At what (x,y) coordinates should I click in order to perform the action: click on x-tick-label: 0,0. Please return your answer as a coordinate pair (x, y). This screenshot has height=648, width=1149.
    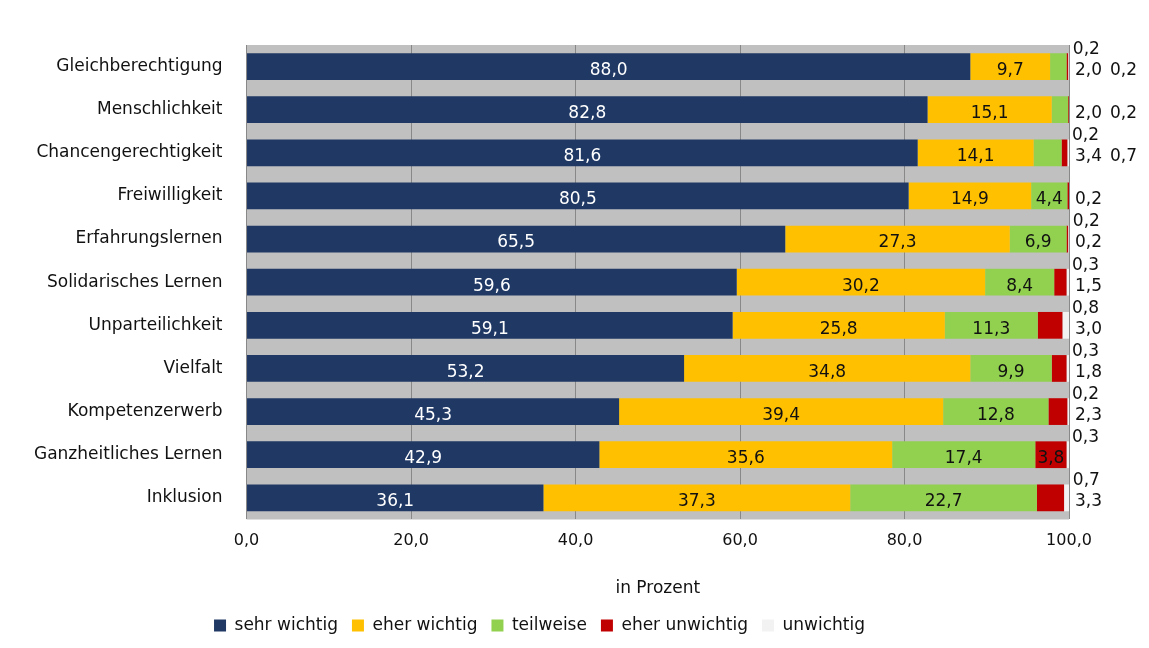
    Looking at the image, I should click on (246, 540).